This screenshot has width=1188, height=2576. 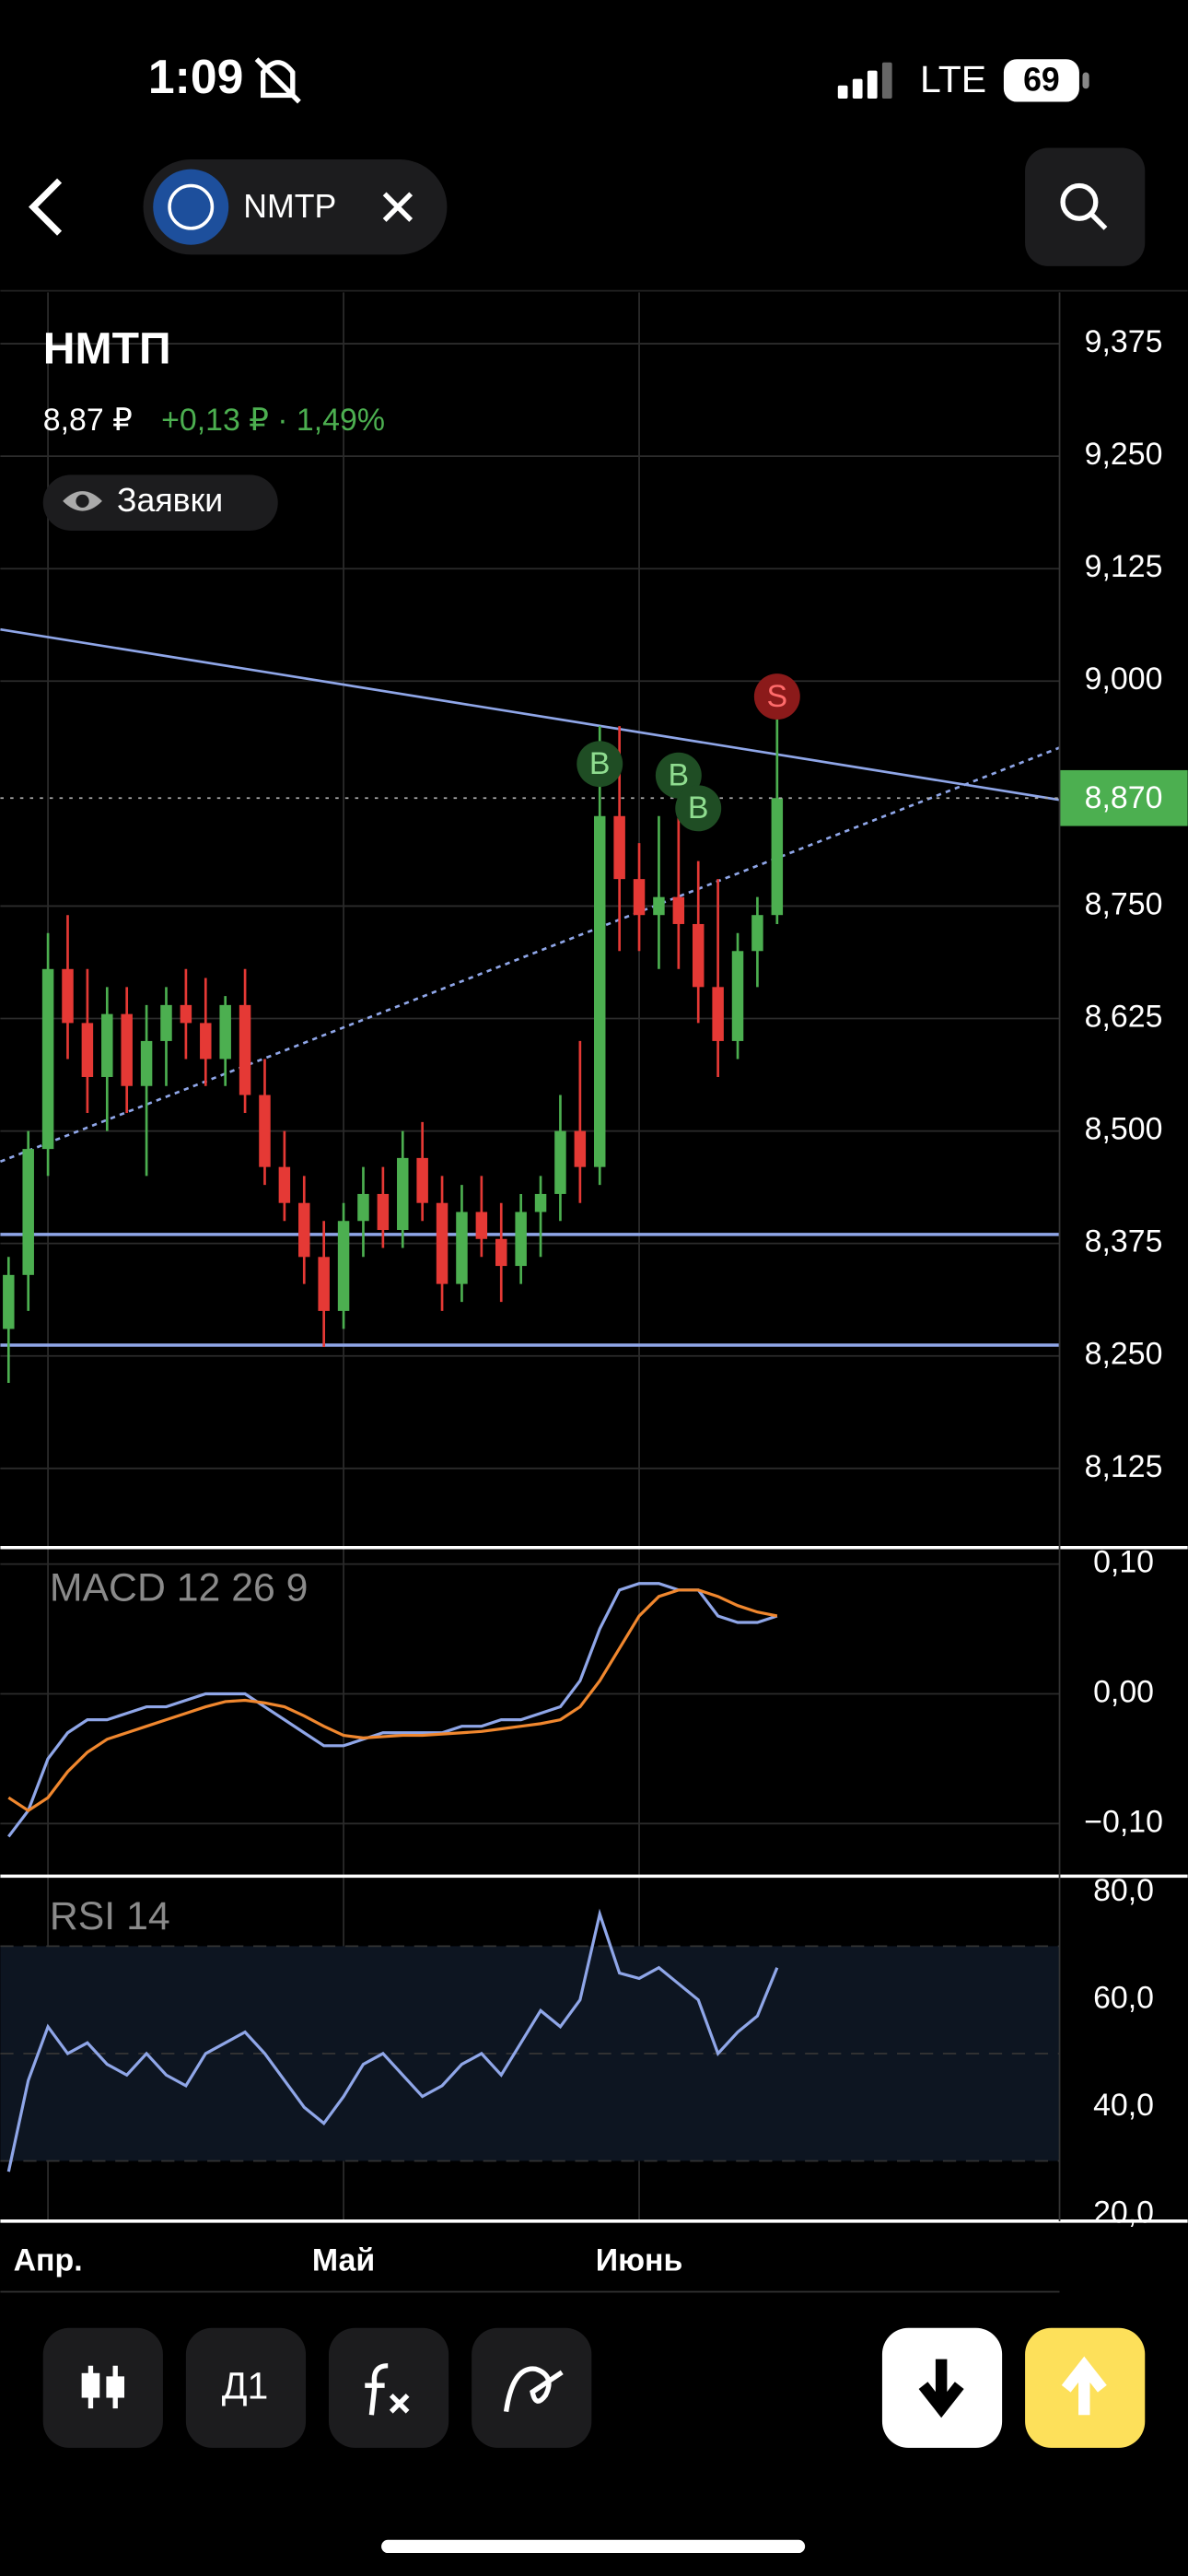 I want to click on y-tick-label: 40,0, so click(x=1123, y=2105).